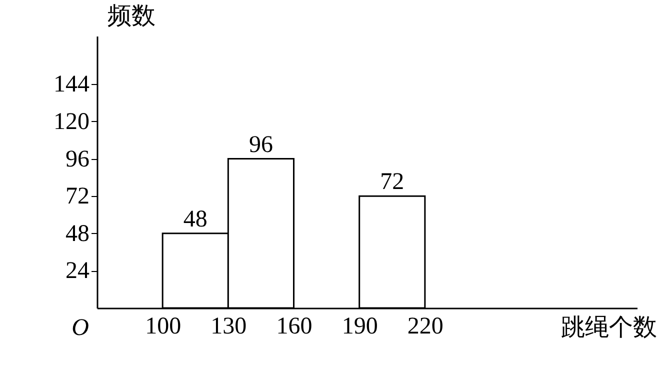  I want to click on y-tick-label: 24, so click(78, 271).